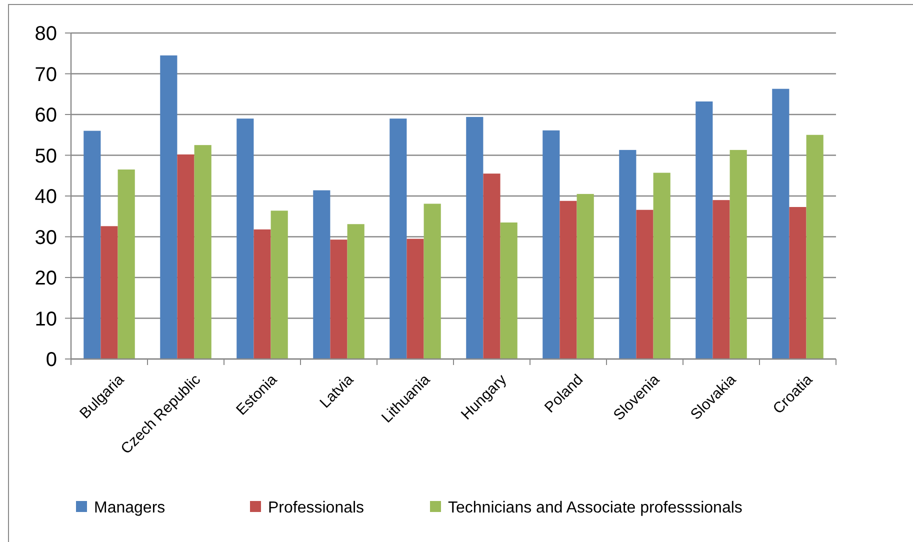 This screenshot has width=913, height=542. Describe the element at coordinates (595, 508) in the screenshot. I see `legend-label: Technicians and Associate professsionals` at that location.